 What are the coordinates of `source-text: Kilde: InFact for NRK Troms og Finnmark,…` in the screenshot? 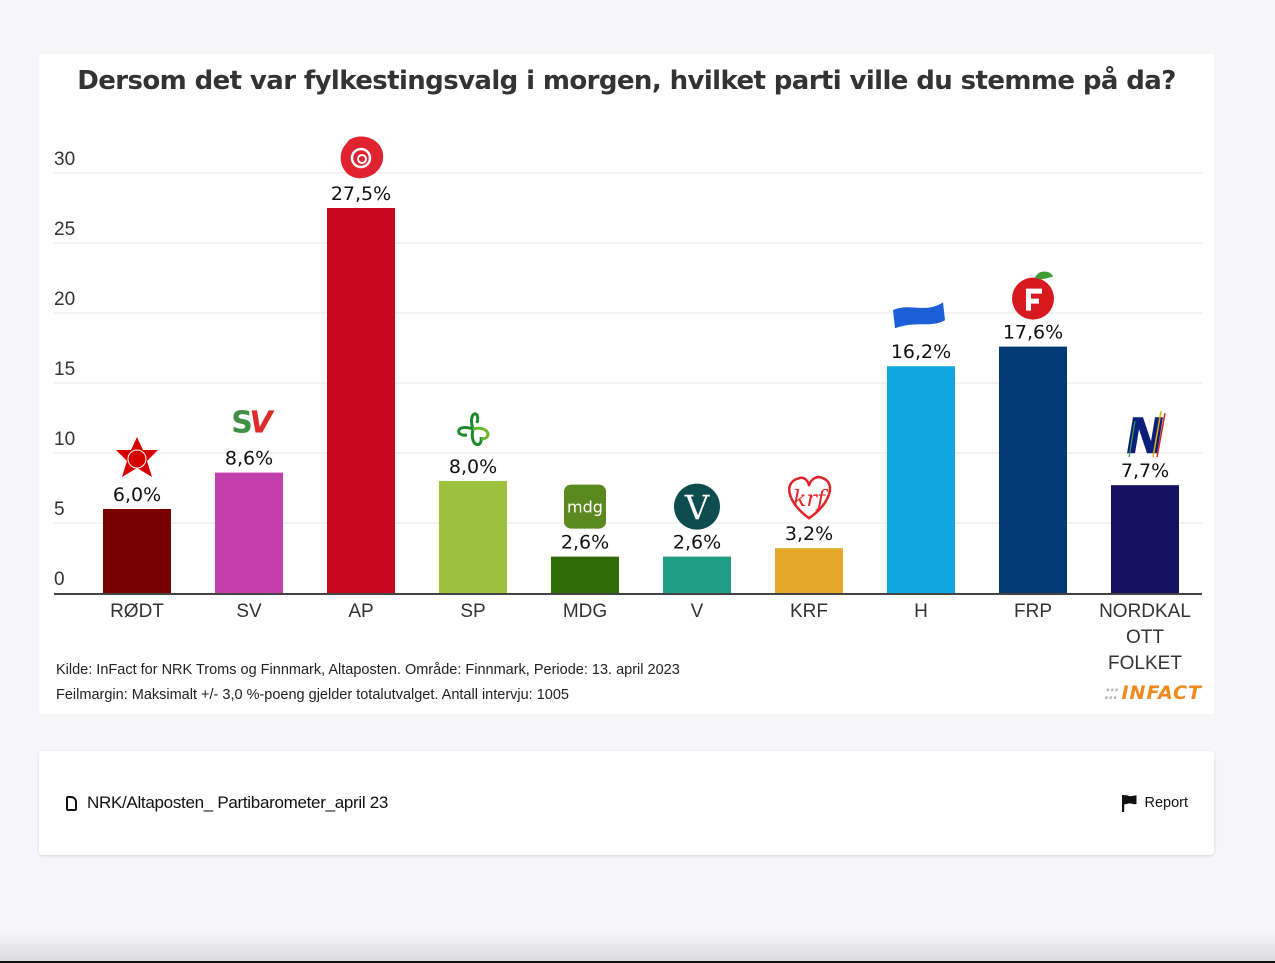 It's located at (368, 670).